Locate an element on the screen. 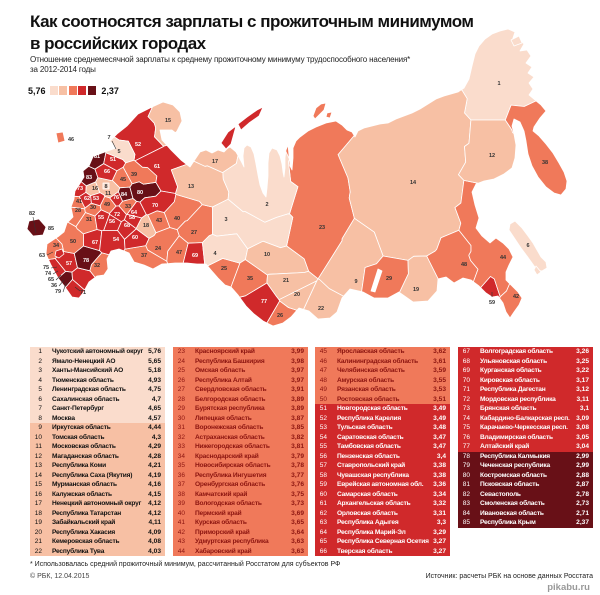  svg-text: 24 is located at coordinates (158, 249).